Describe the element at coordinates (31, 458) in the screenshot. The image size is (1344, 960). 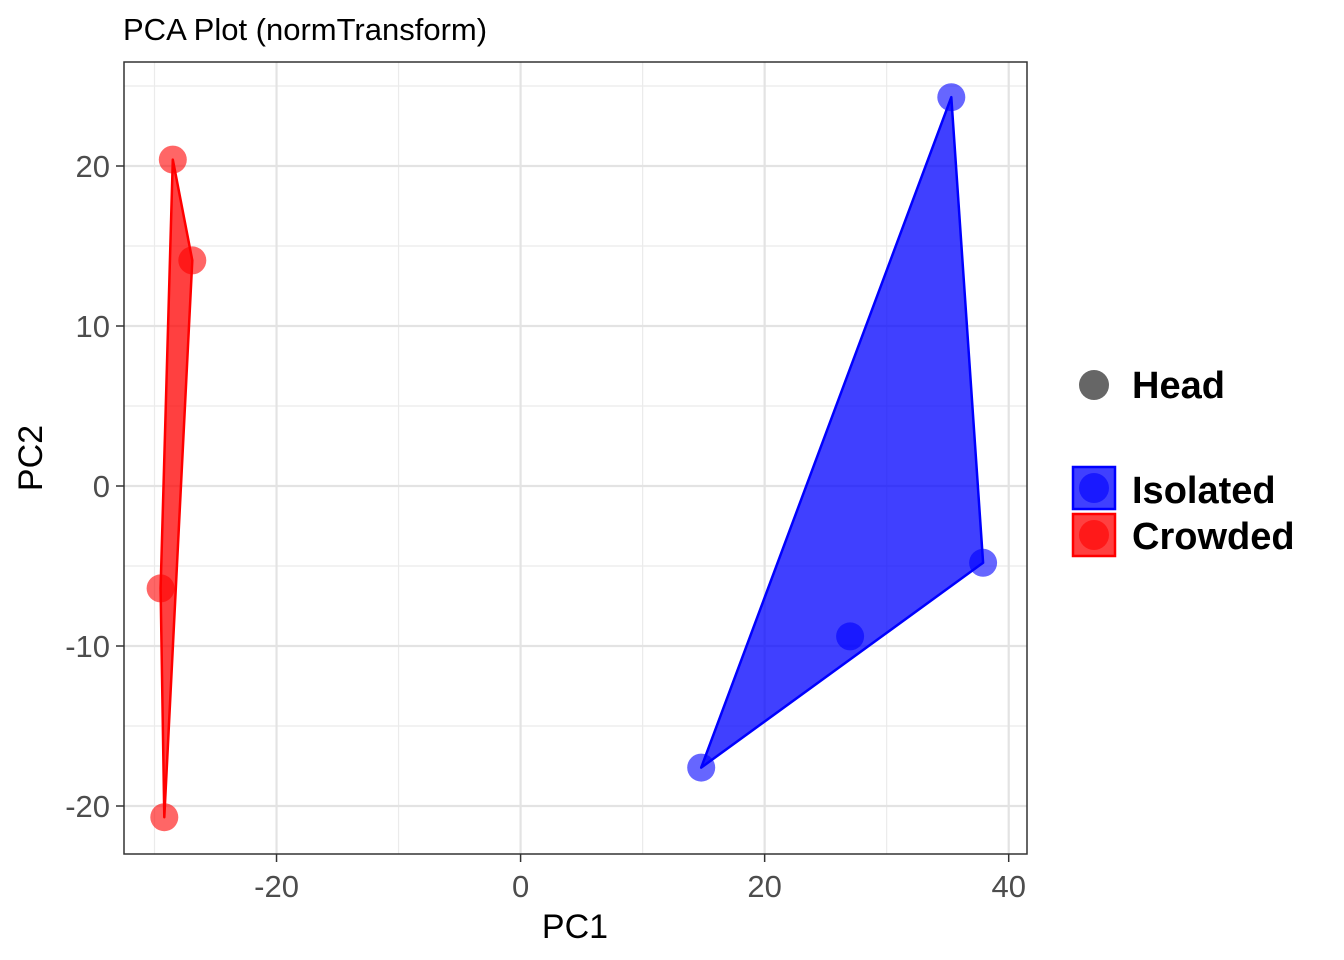
I see `y-axis-title: PC2` at that location.